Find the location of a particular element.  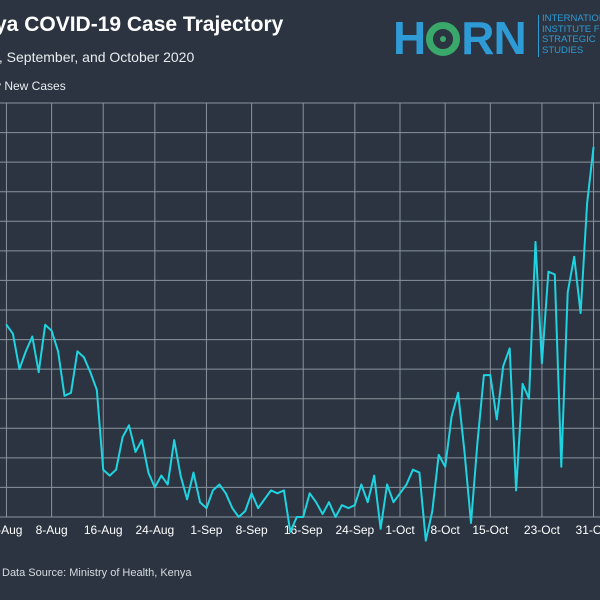

logo-line-1: INTERNATIONAL is located at coordinates (571, 18).